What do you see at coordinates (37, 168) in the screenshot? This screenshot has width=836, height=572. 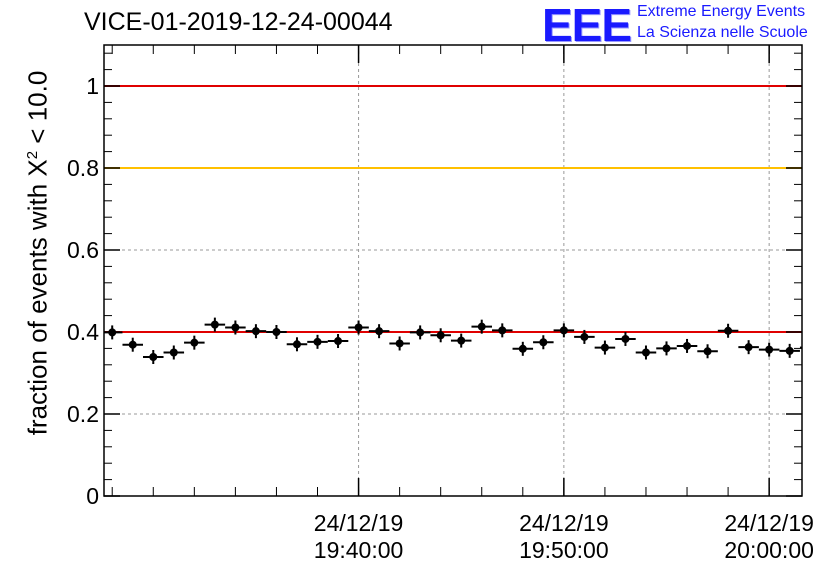 I see `y-axis-label-symbol: X` at bounding box center [37, 168].